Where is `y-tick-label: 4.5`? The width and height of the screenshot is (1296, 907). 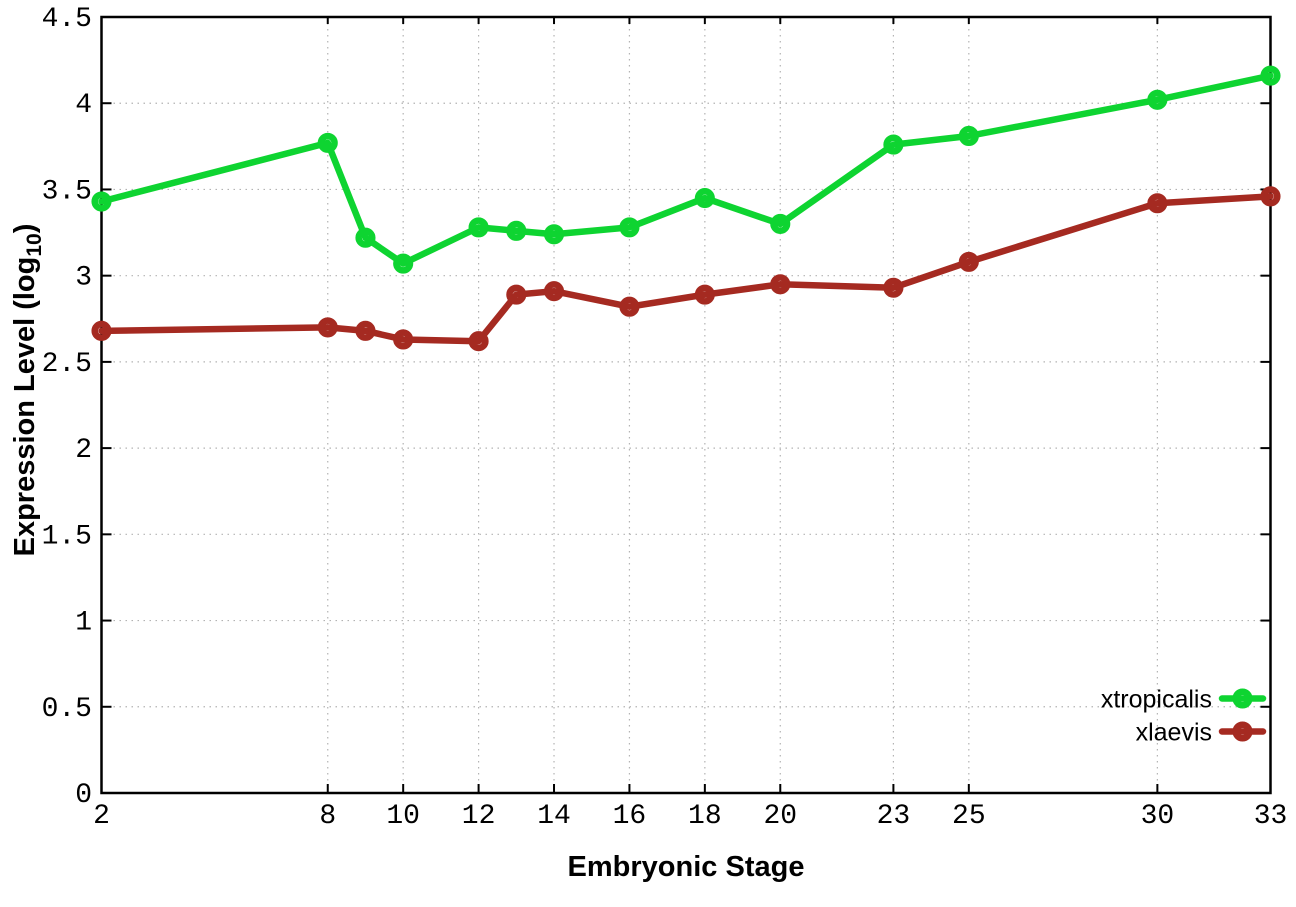 y-tick-label: 4.5 is located at coordinates (67, 19).